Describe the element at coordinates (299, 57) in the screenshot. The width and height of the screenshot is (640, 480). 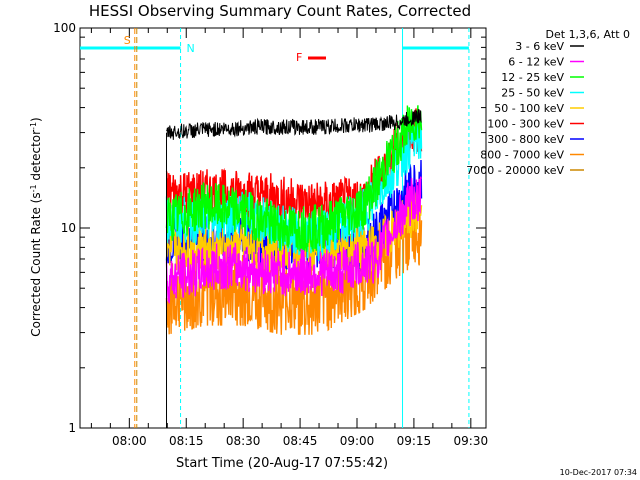
I see `annotation-f: F` at that location.